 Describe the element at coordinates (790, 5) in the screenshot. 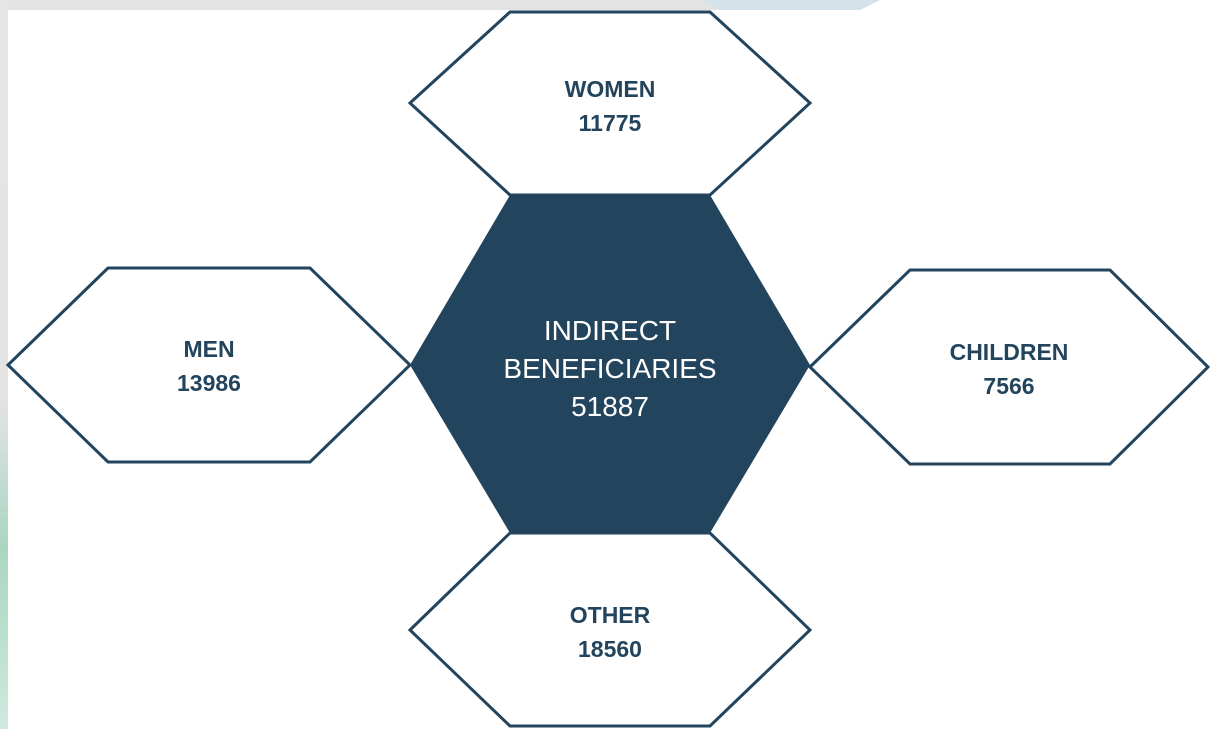

I see `top-band-accent` at that location.